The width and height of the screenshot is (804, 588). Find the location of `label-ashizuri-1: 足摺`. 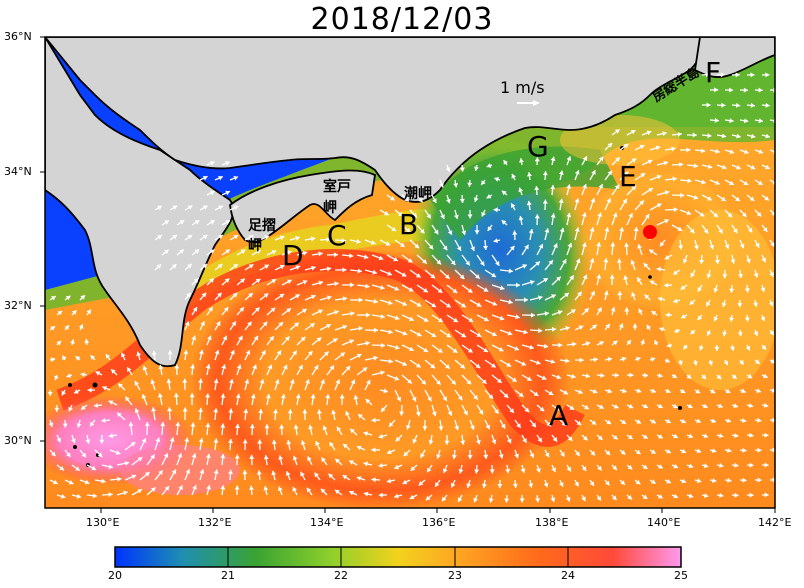

label-ashizuri-1: 足摺 is located at coordinates (262, 226).